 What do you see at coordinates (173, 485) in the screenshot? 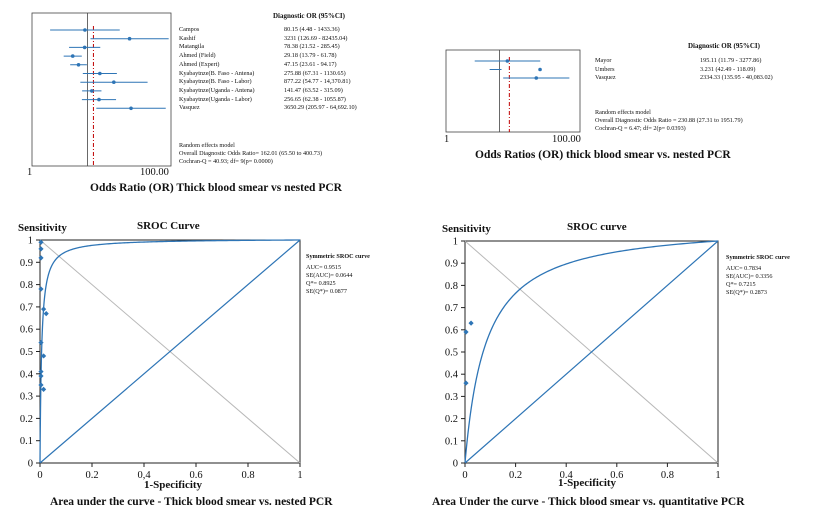
I see `sroc-1-xlabel: 1-Specificity` at bounding box center [173, 485].